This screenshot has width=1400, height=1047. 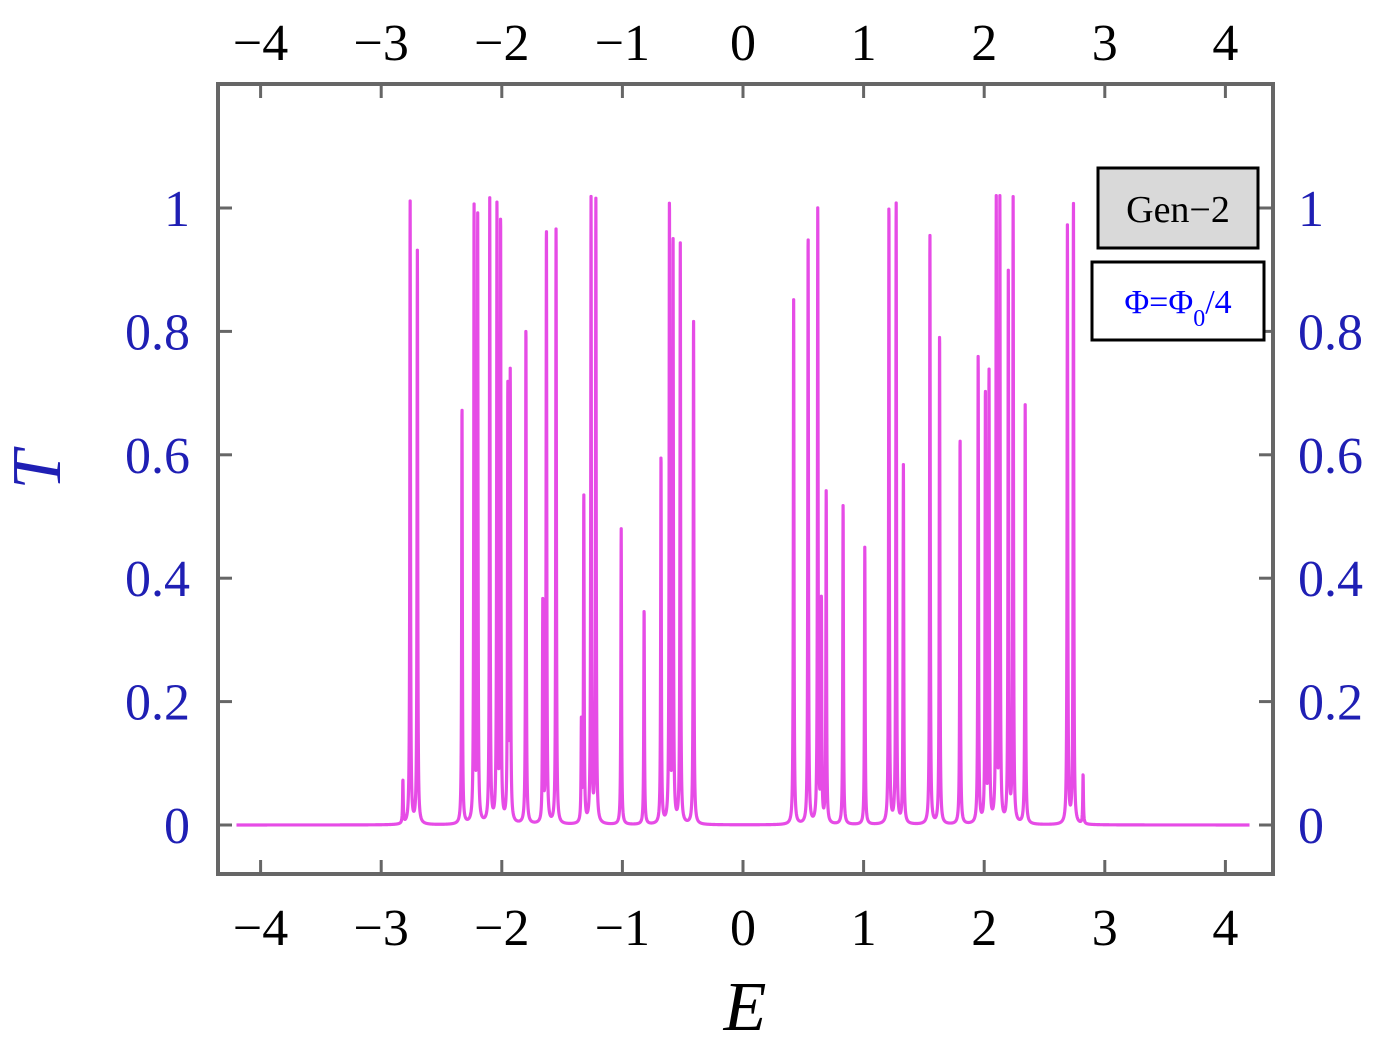 I want to click on legend-gen-text: Gen−2, so click(x=1178, y=210).